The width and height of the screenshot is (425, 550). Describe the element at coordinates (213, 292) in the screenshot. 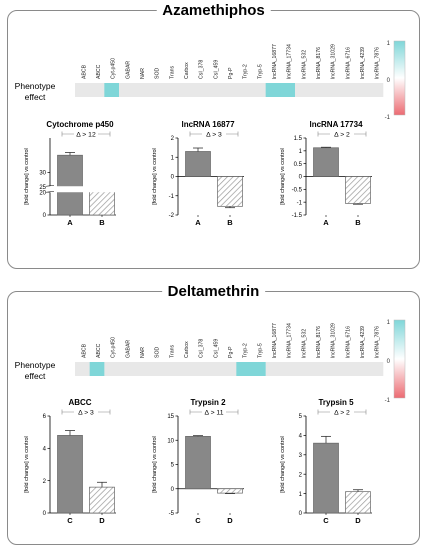

I see `deltamethrin-title: Deltamethrin` at that location.